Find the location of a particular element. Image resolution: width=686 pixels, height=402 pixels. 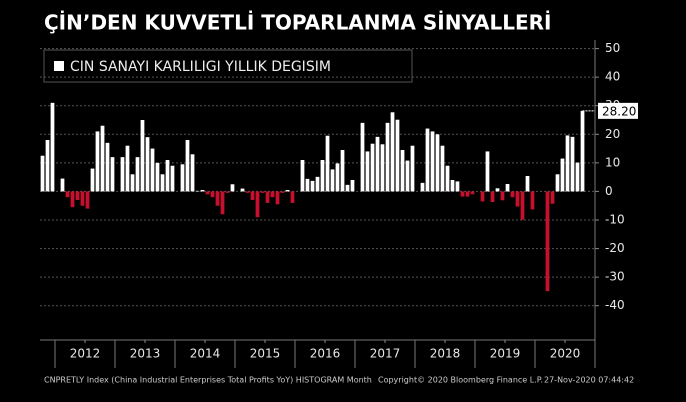

y-tick-label: -30 is located at coordinates (615, 277).